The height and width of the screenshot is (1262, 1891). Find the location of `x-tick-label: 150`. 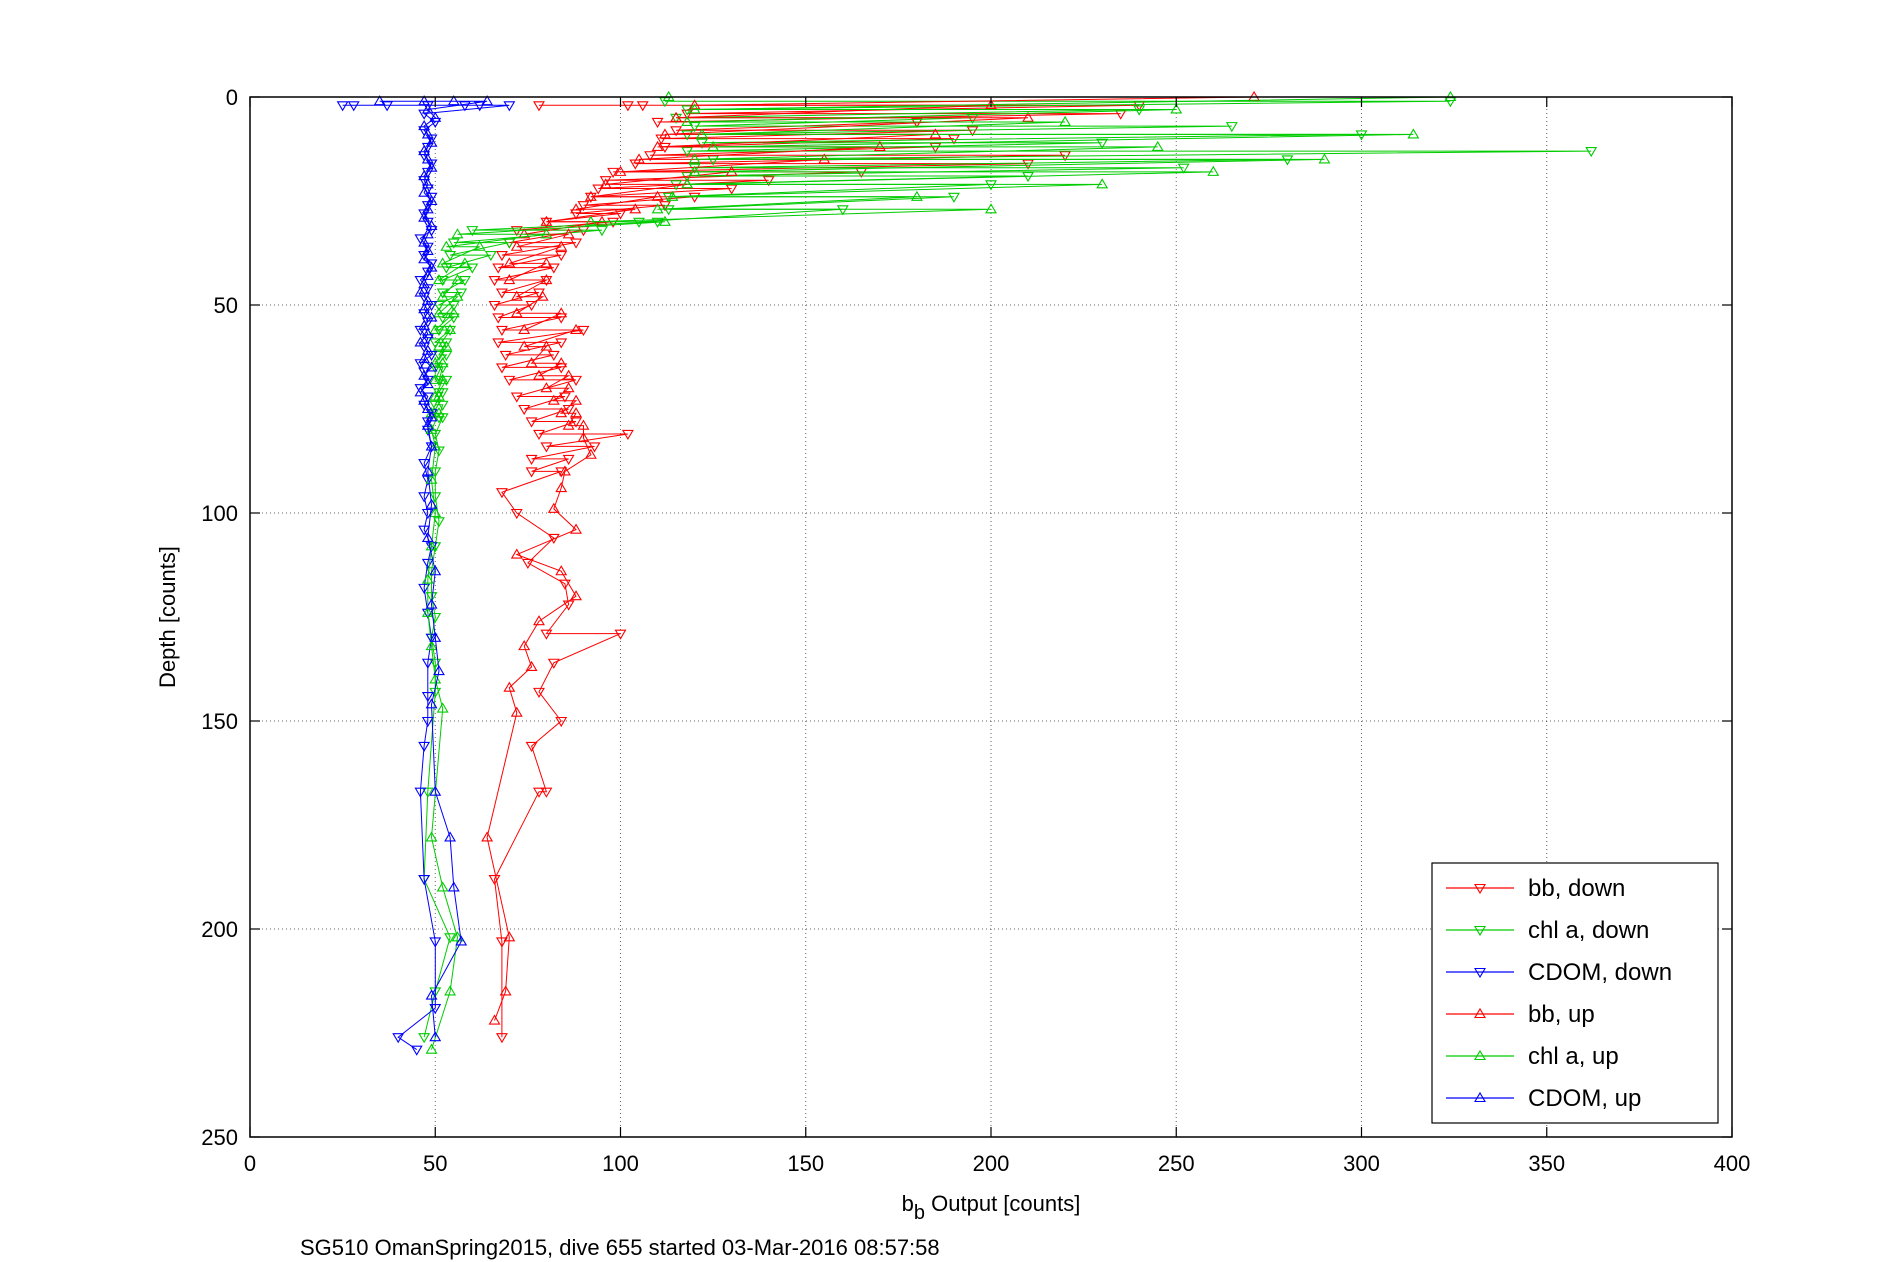

x-tick-label: 150 is located at coordinates (805, 1163).